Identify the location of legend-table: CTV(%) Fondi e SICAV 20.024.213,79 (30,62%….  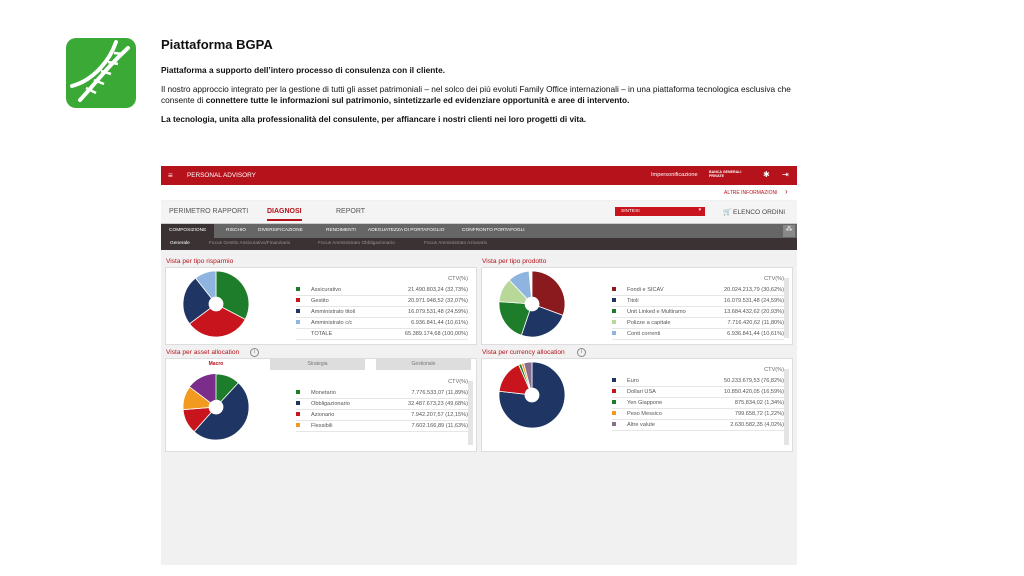
(698, 309).